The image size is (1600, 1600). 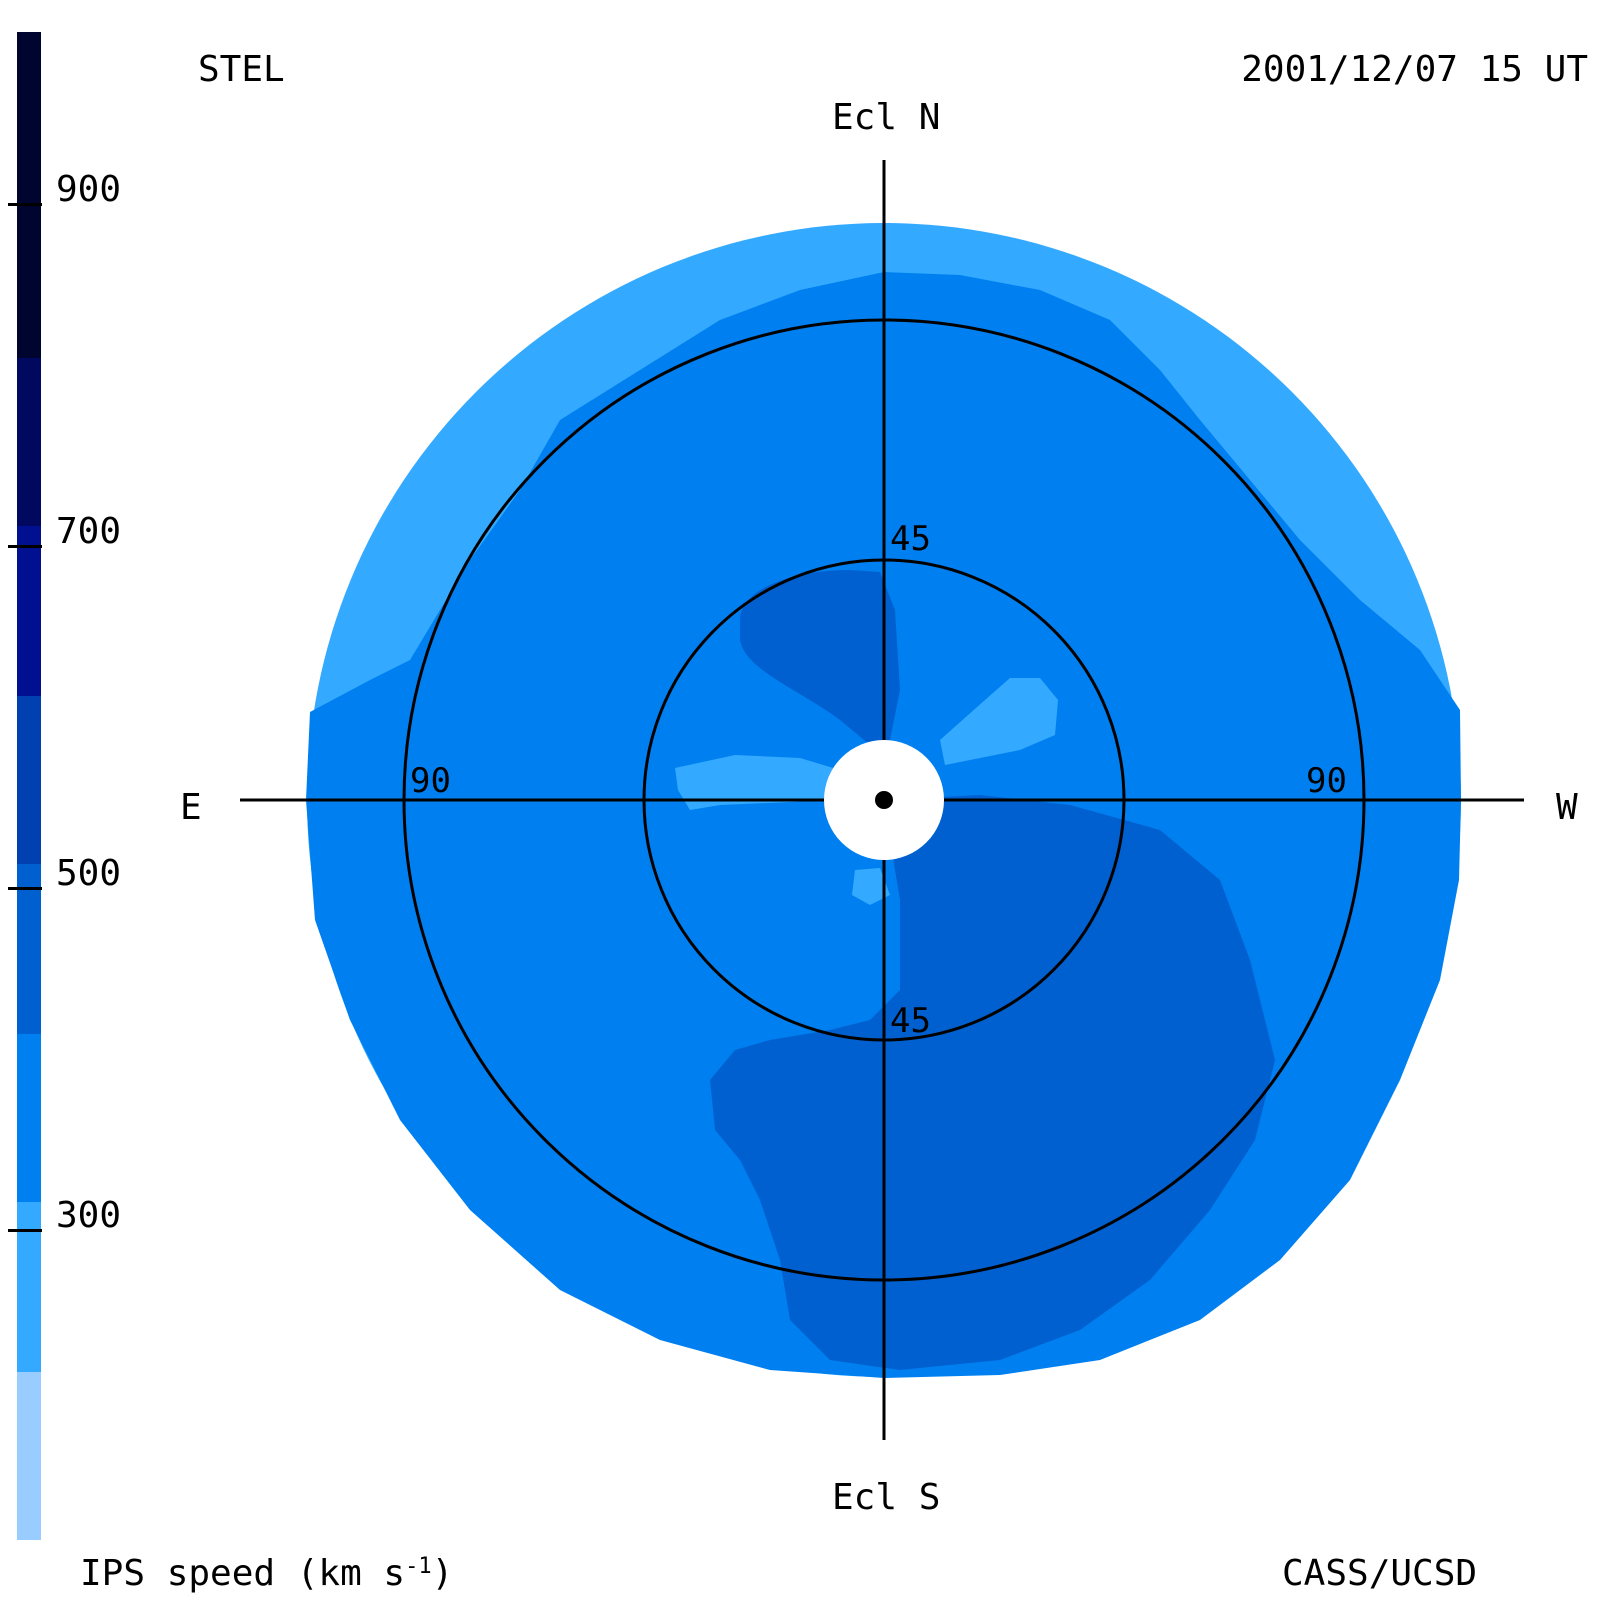 What do you see at coordinates (1414, 69) in the screenshot?
I see `datetime-label: 2001/12/07 15 UT` at bounding box center [1414, 69].